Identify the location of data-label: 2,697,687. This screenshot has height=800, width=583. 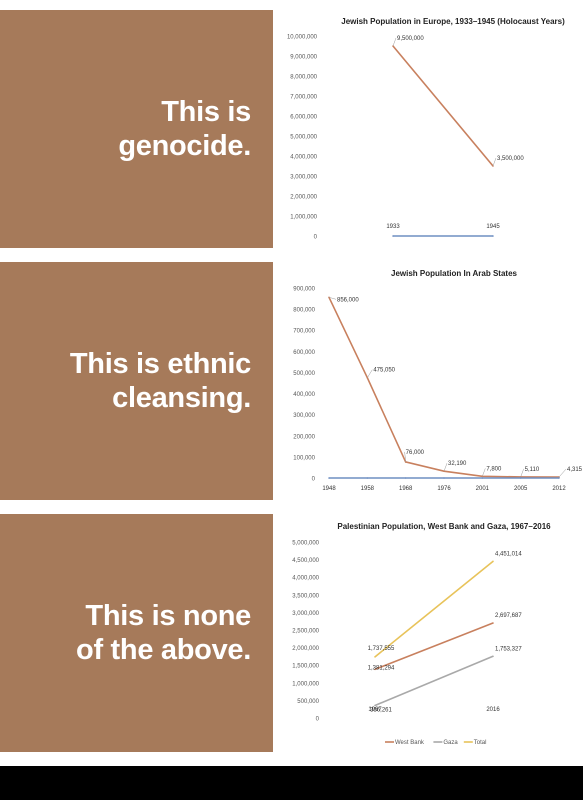
(508, 616).